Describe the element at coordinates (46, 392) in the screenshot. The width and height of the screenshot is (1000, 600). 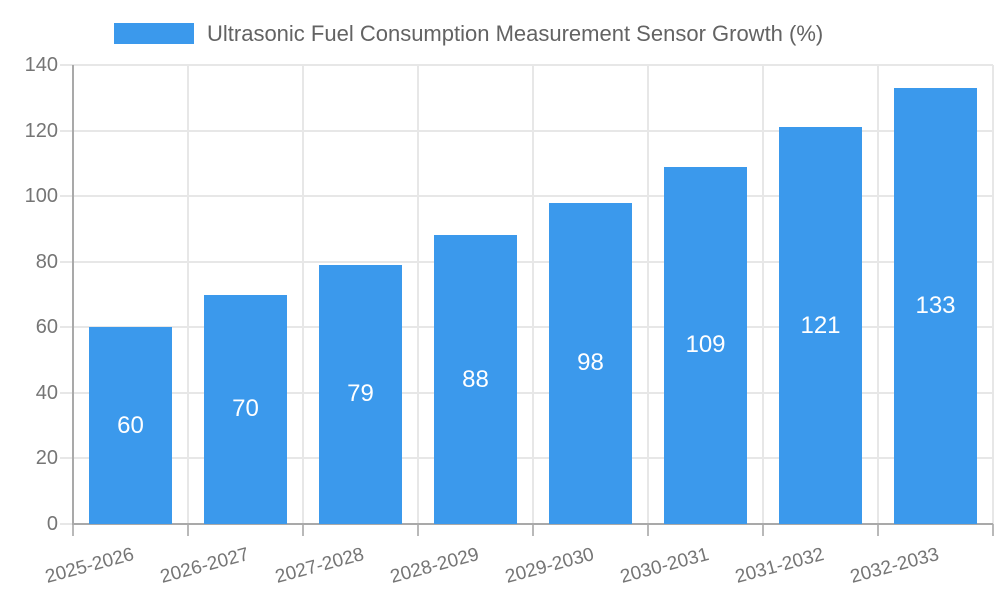
I see `y-axis-tick-label: 40` at that location.